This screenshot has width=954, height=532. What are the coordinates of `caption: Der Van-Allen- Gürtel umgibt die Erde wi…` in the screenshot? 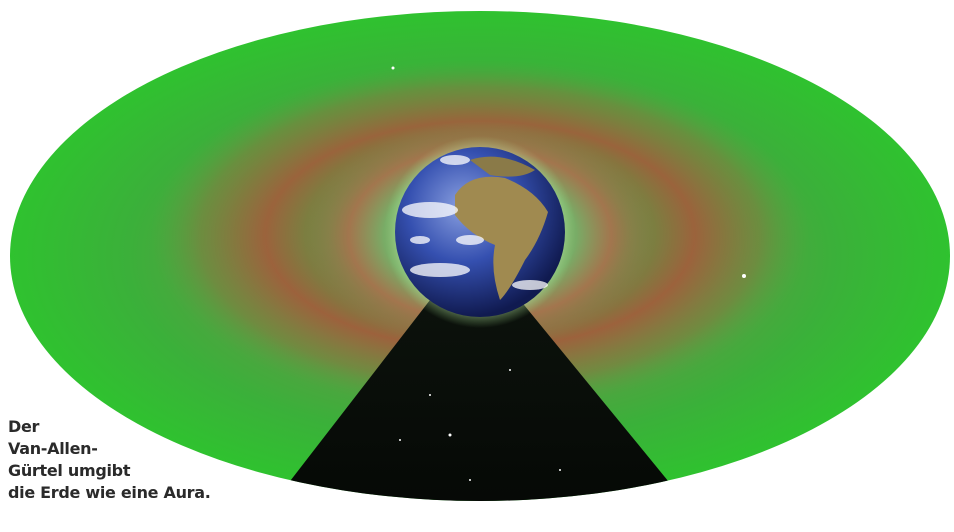 It's located at (109, 460).